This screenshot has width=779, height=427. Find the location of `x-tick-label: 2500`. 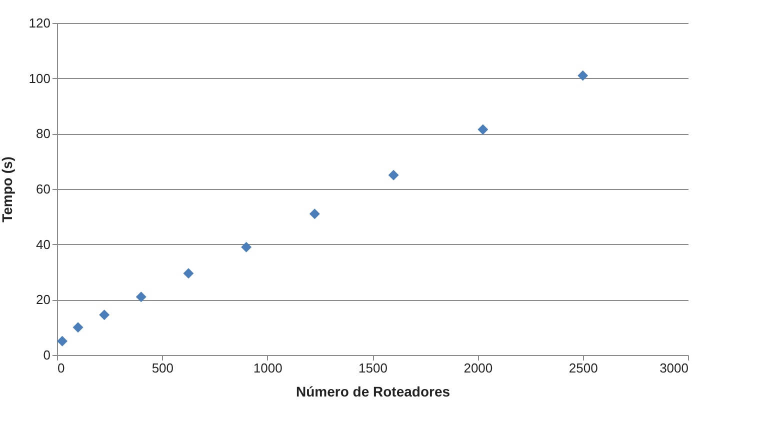

x-tick-label: 2500 is located at coordinates (583, 368).